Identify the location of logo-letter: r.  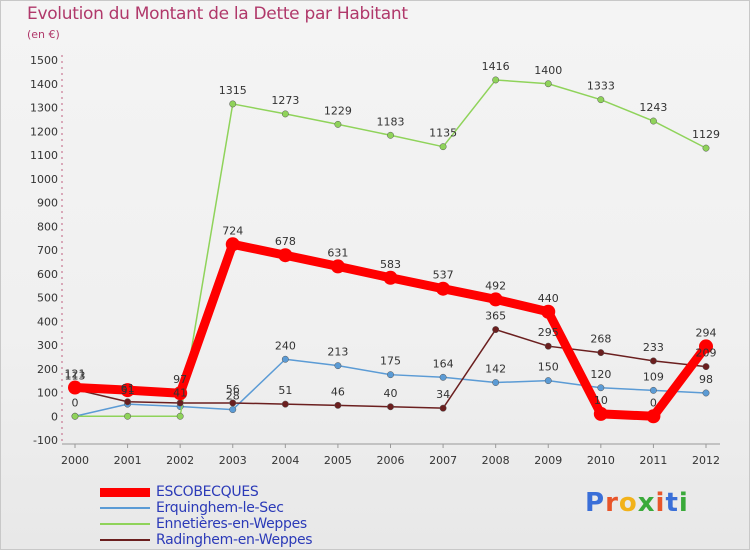
(612, 503).